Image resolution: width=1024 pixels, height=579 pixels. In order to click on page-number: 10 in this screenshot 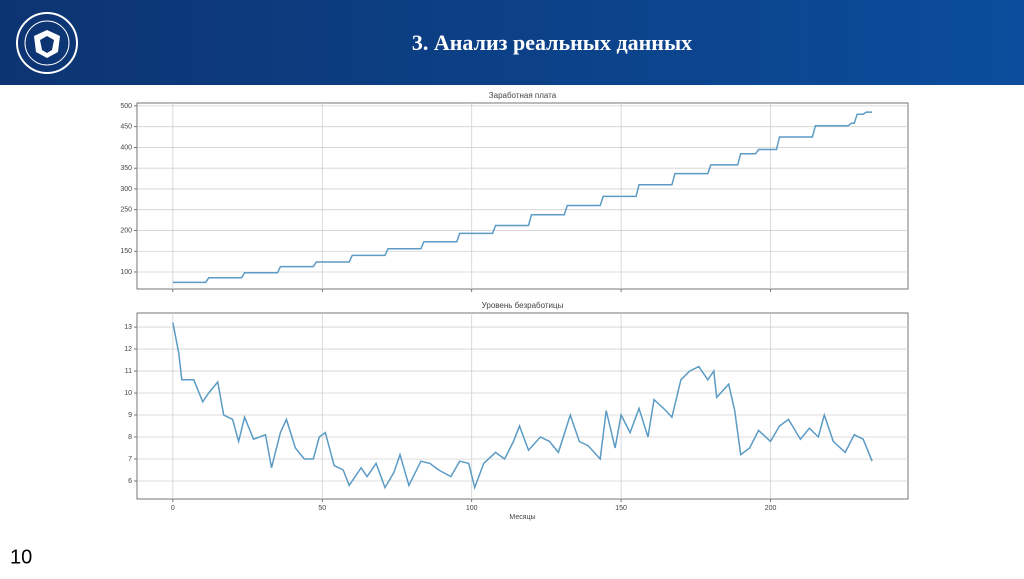, I will do `click(21, 557)`.